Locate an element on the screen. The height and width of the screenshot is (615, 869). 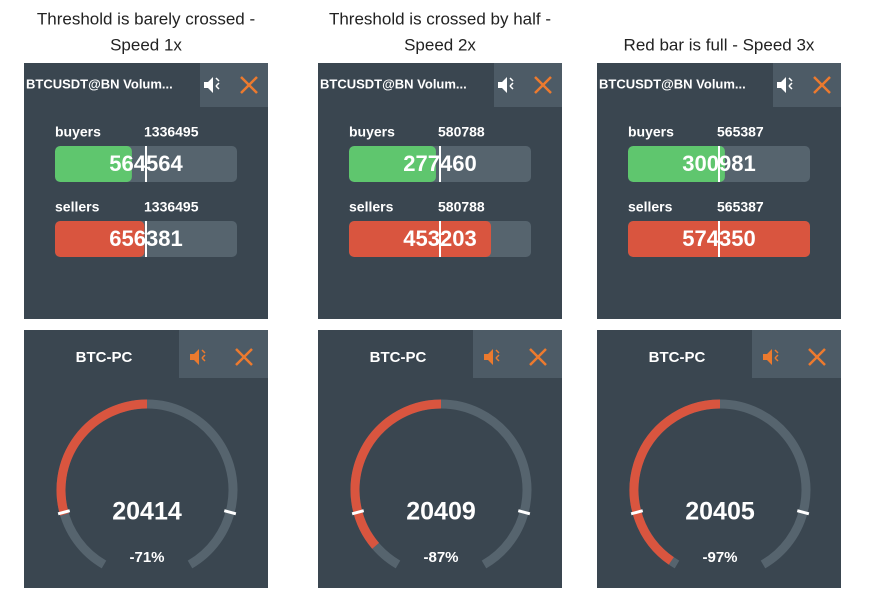
gauge-percent: -71% is located at coordinates (146, 557).